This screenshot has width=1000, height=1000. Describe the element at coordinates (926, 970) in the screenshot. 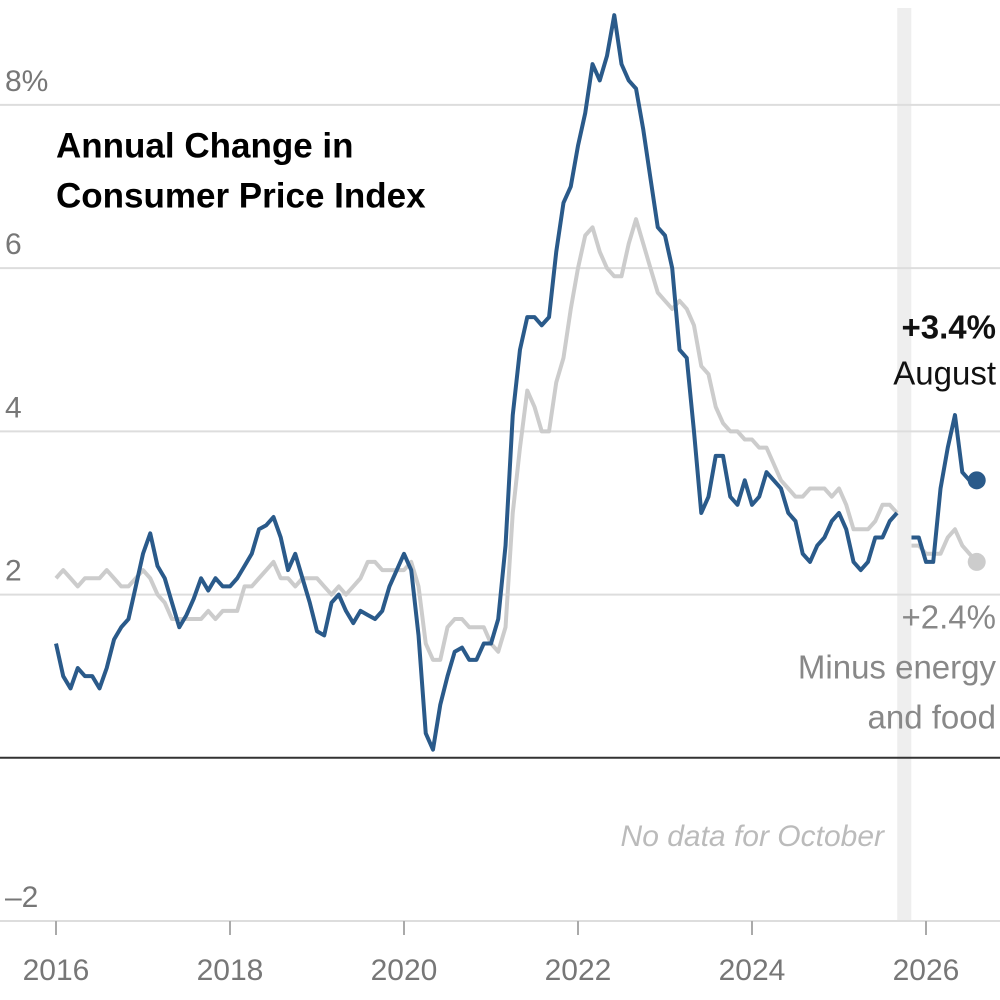

I see `x-tick-label: 2026` at that location.